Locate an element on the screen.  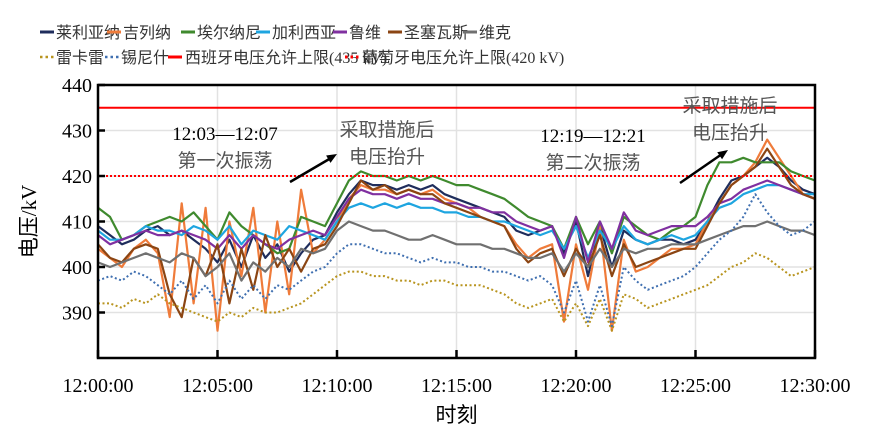
y-tick-label: 430 is located at coordinates (77, 132).